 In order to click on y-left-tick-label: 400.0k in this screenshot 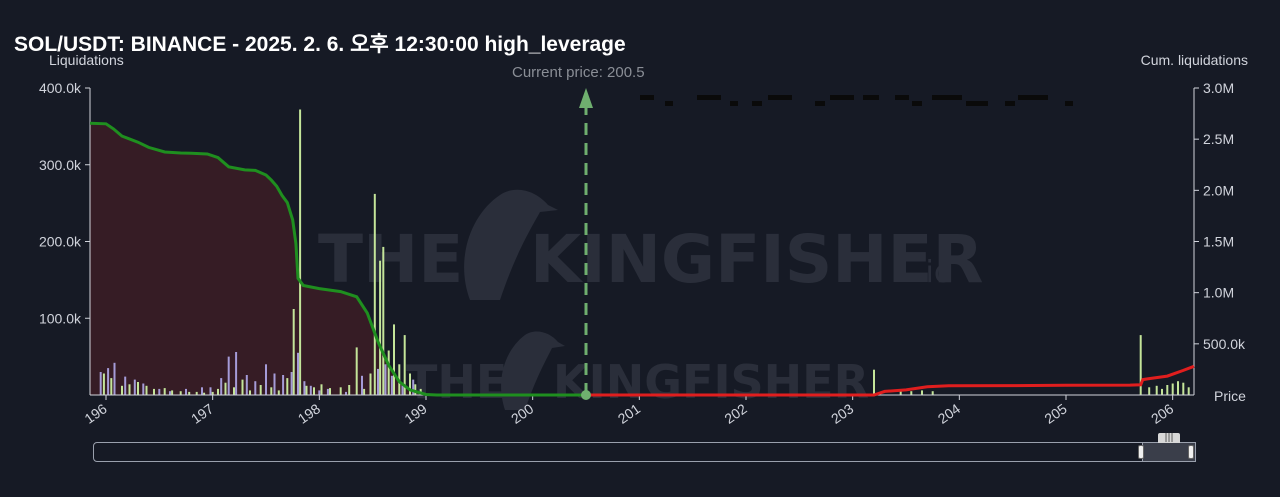, I will do `click(60, 88)`.